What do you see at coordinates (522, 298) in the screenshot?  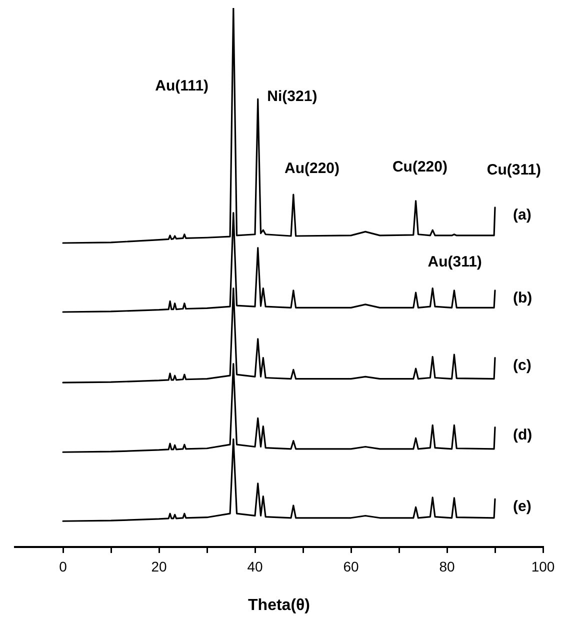 I see `series-label: (b)` at bounding box center [522, 298].